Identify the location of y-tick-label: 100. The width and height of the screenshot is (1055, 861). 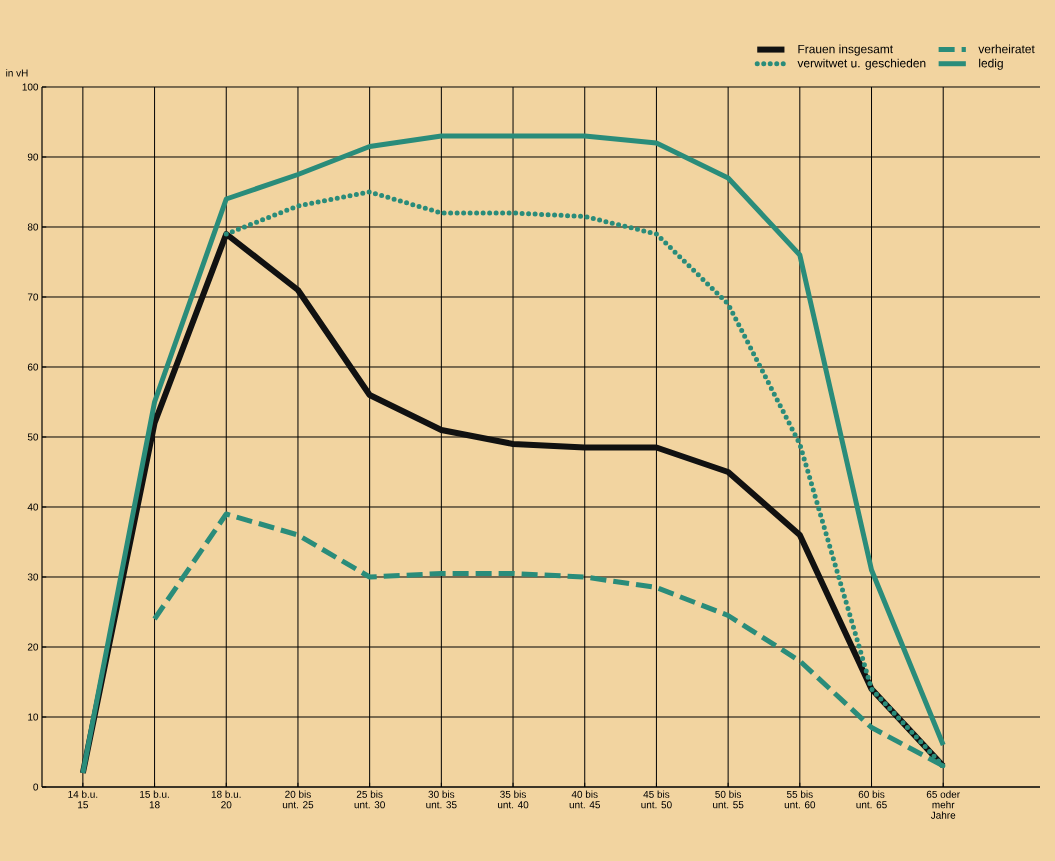
(30, 87).